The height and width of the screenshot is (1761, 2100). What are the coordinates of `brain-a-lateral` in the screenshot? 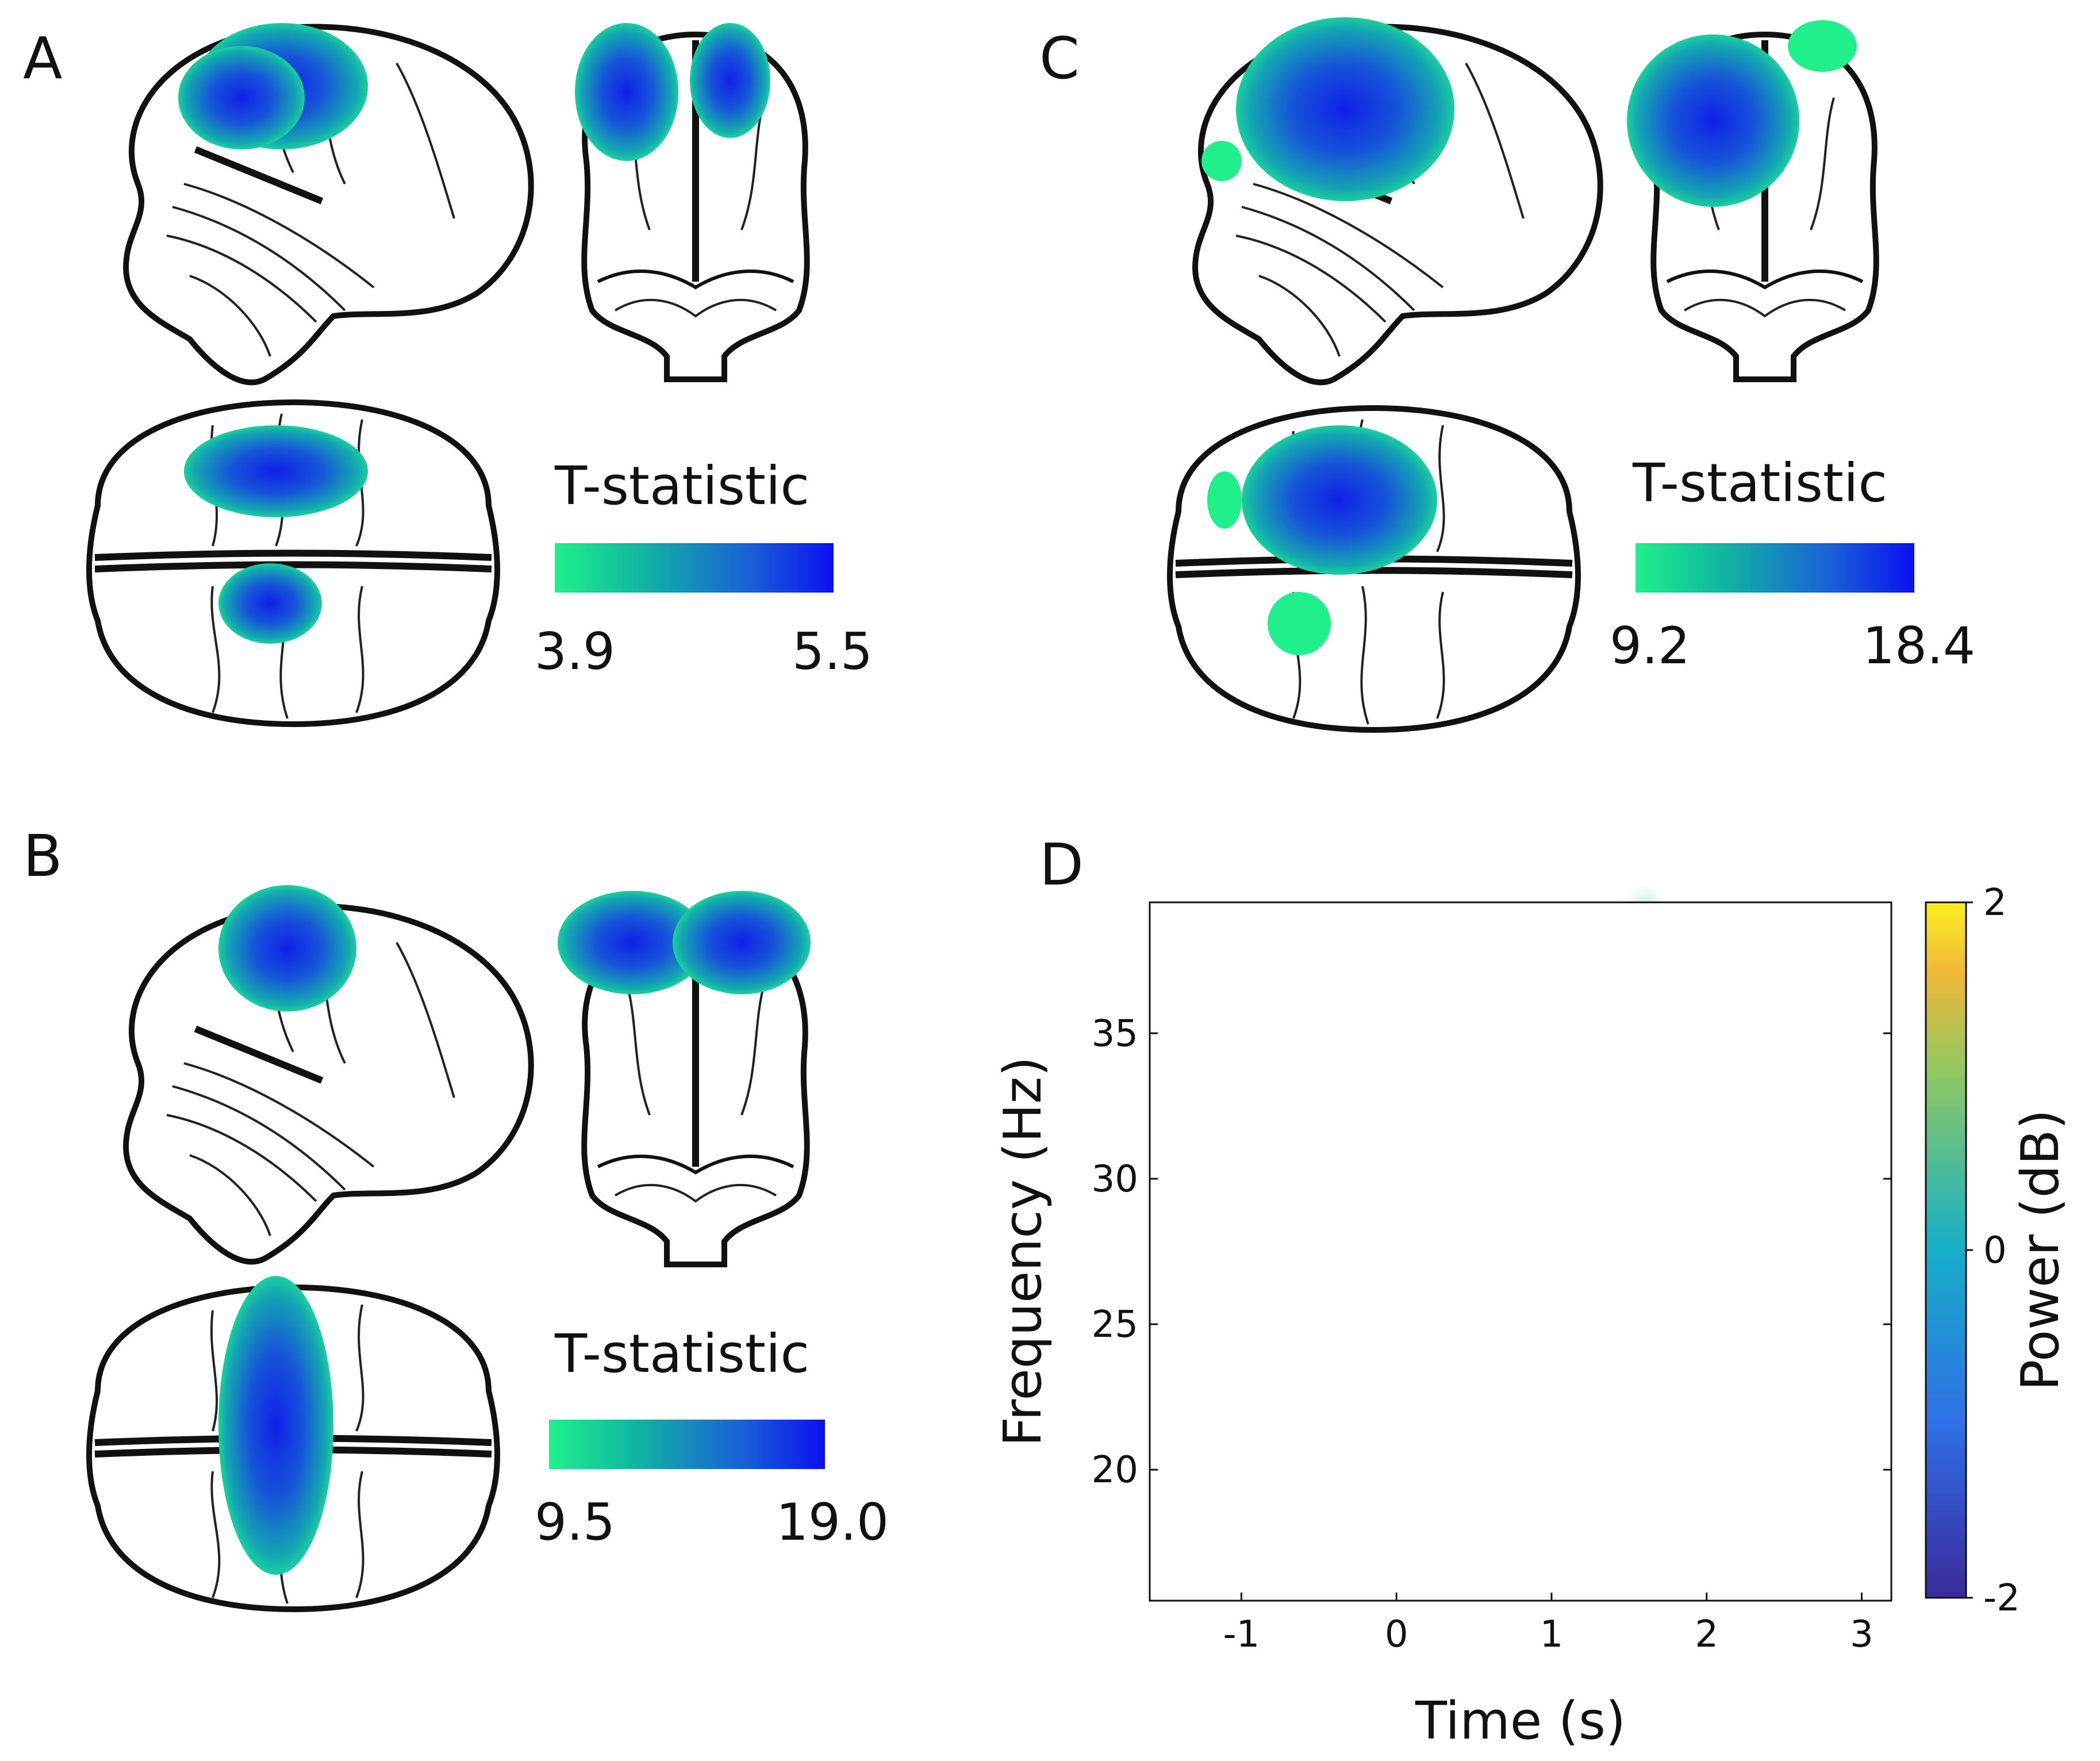 It's located at (328, 202).